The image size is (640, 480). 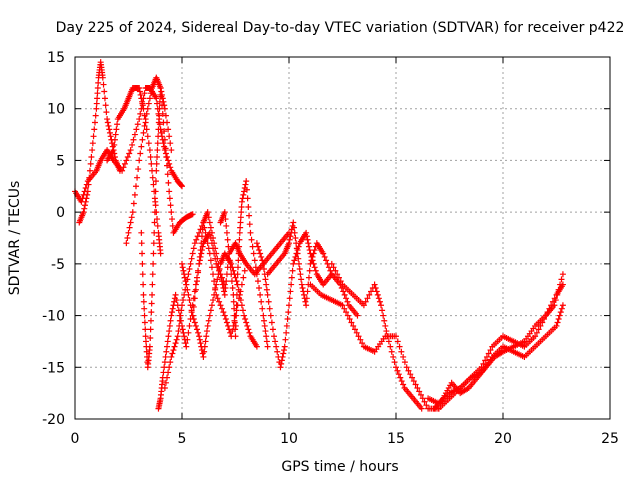 What do you see at coordinates (53, 420) in the screenshot?
I see `y-tick-label: -20` at bounding box center [53, 420].